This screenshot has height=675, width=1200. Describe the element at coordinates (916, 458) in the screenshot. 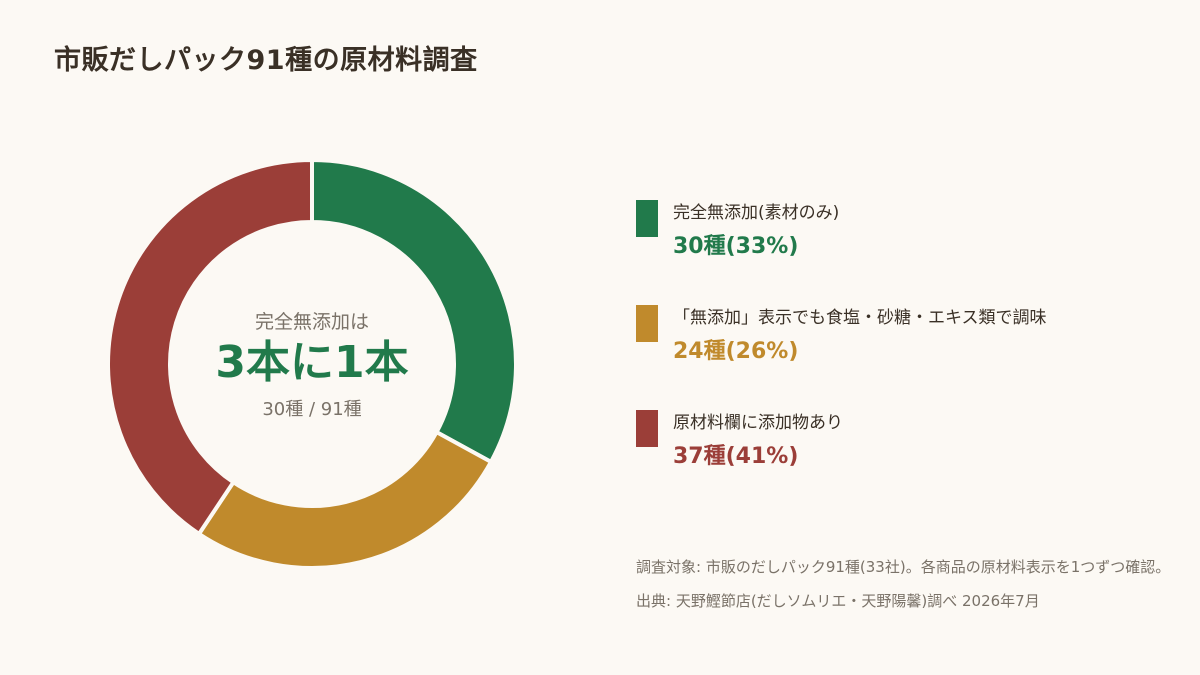

I see `legend-item-with-additives: 原材料欄に添加物あり 37種(41%)` at that location.